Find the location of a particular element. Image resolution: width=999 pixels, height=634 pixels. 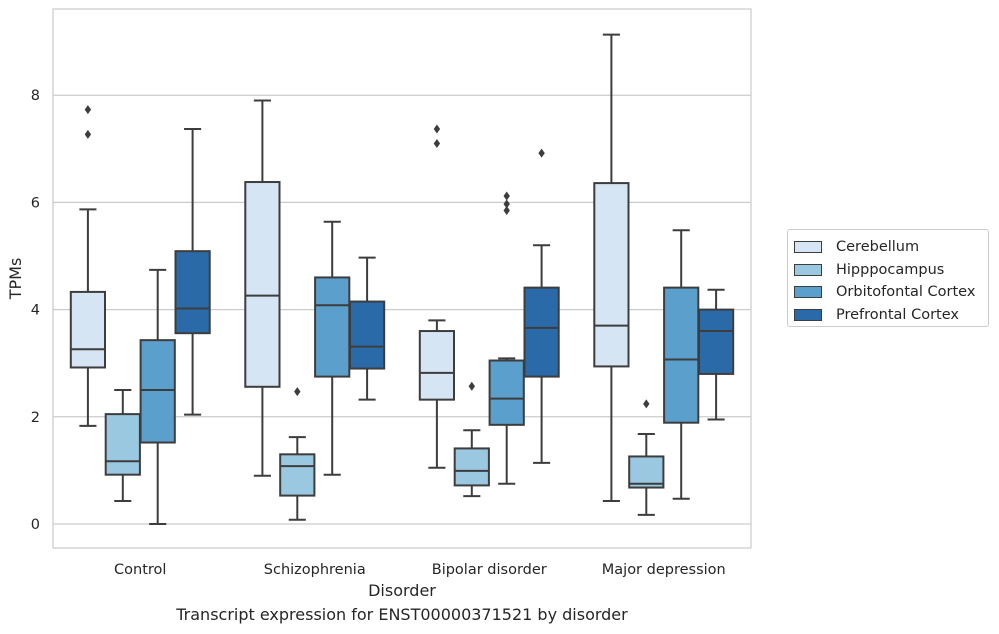

box-cerebellum-major-depression is located at coordinates (611, 267).